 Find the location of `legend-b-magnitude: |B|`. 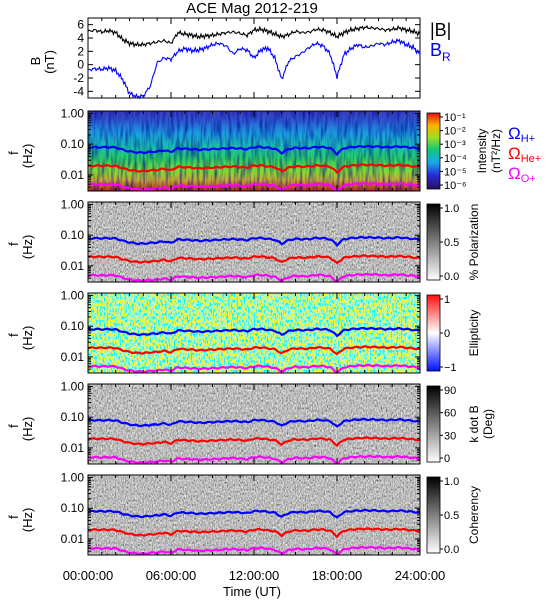

legend-b-magnitude: |B| is located at coordinates (440, 30).